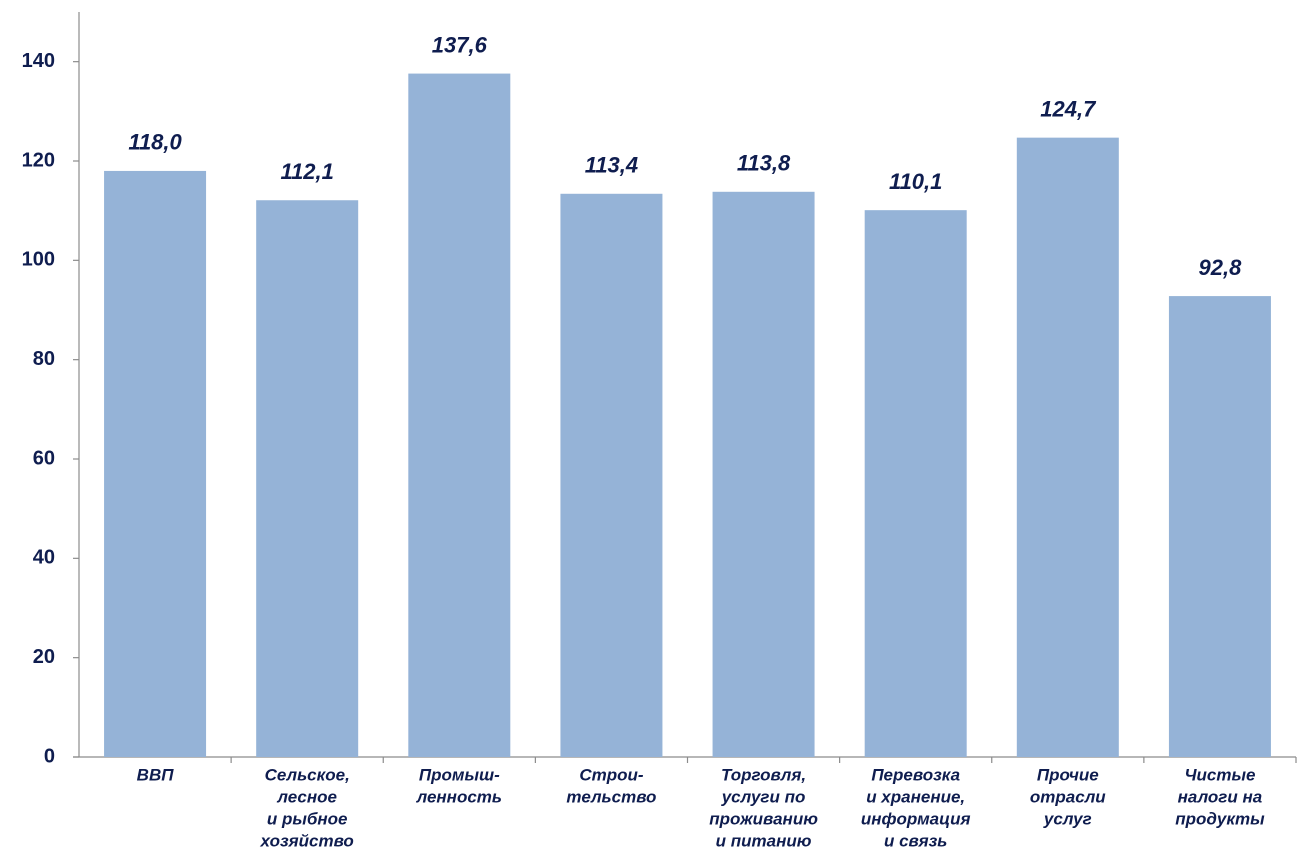  I want to click on y-tick-label: 60, so click(44, 458).